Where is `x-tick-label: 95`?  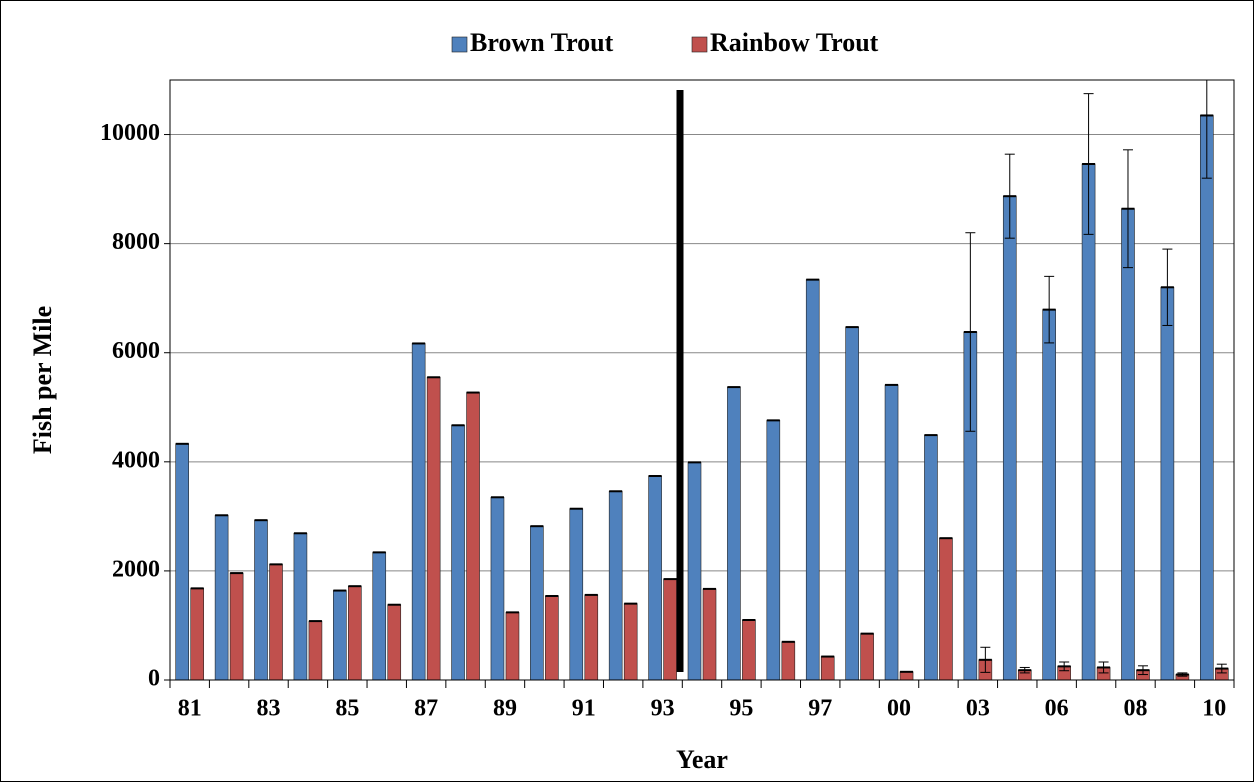 x-tick-label: 95 is located at coordinates (741, 709).